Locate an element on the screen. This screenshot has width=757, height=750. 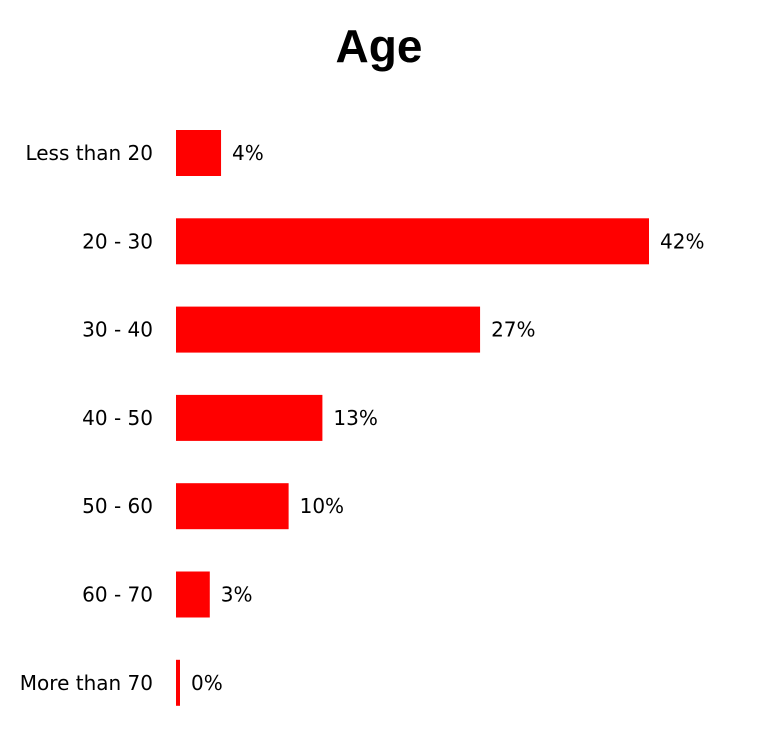
category-label-1: 20 - 30 is located at coordinates (117, 241).